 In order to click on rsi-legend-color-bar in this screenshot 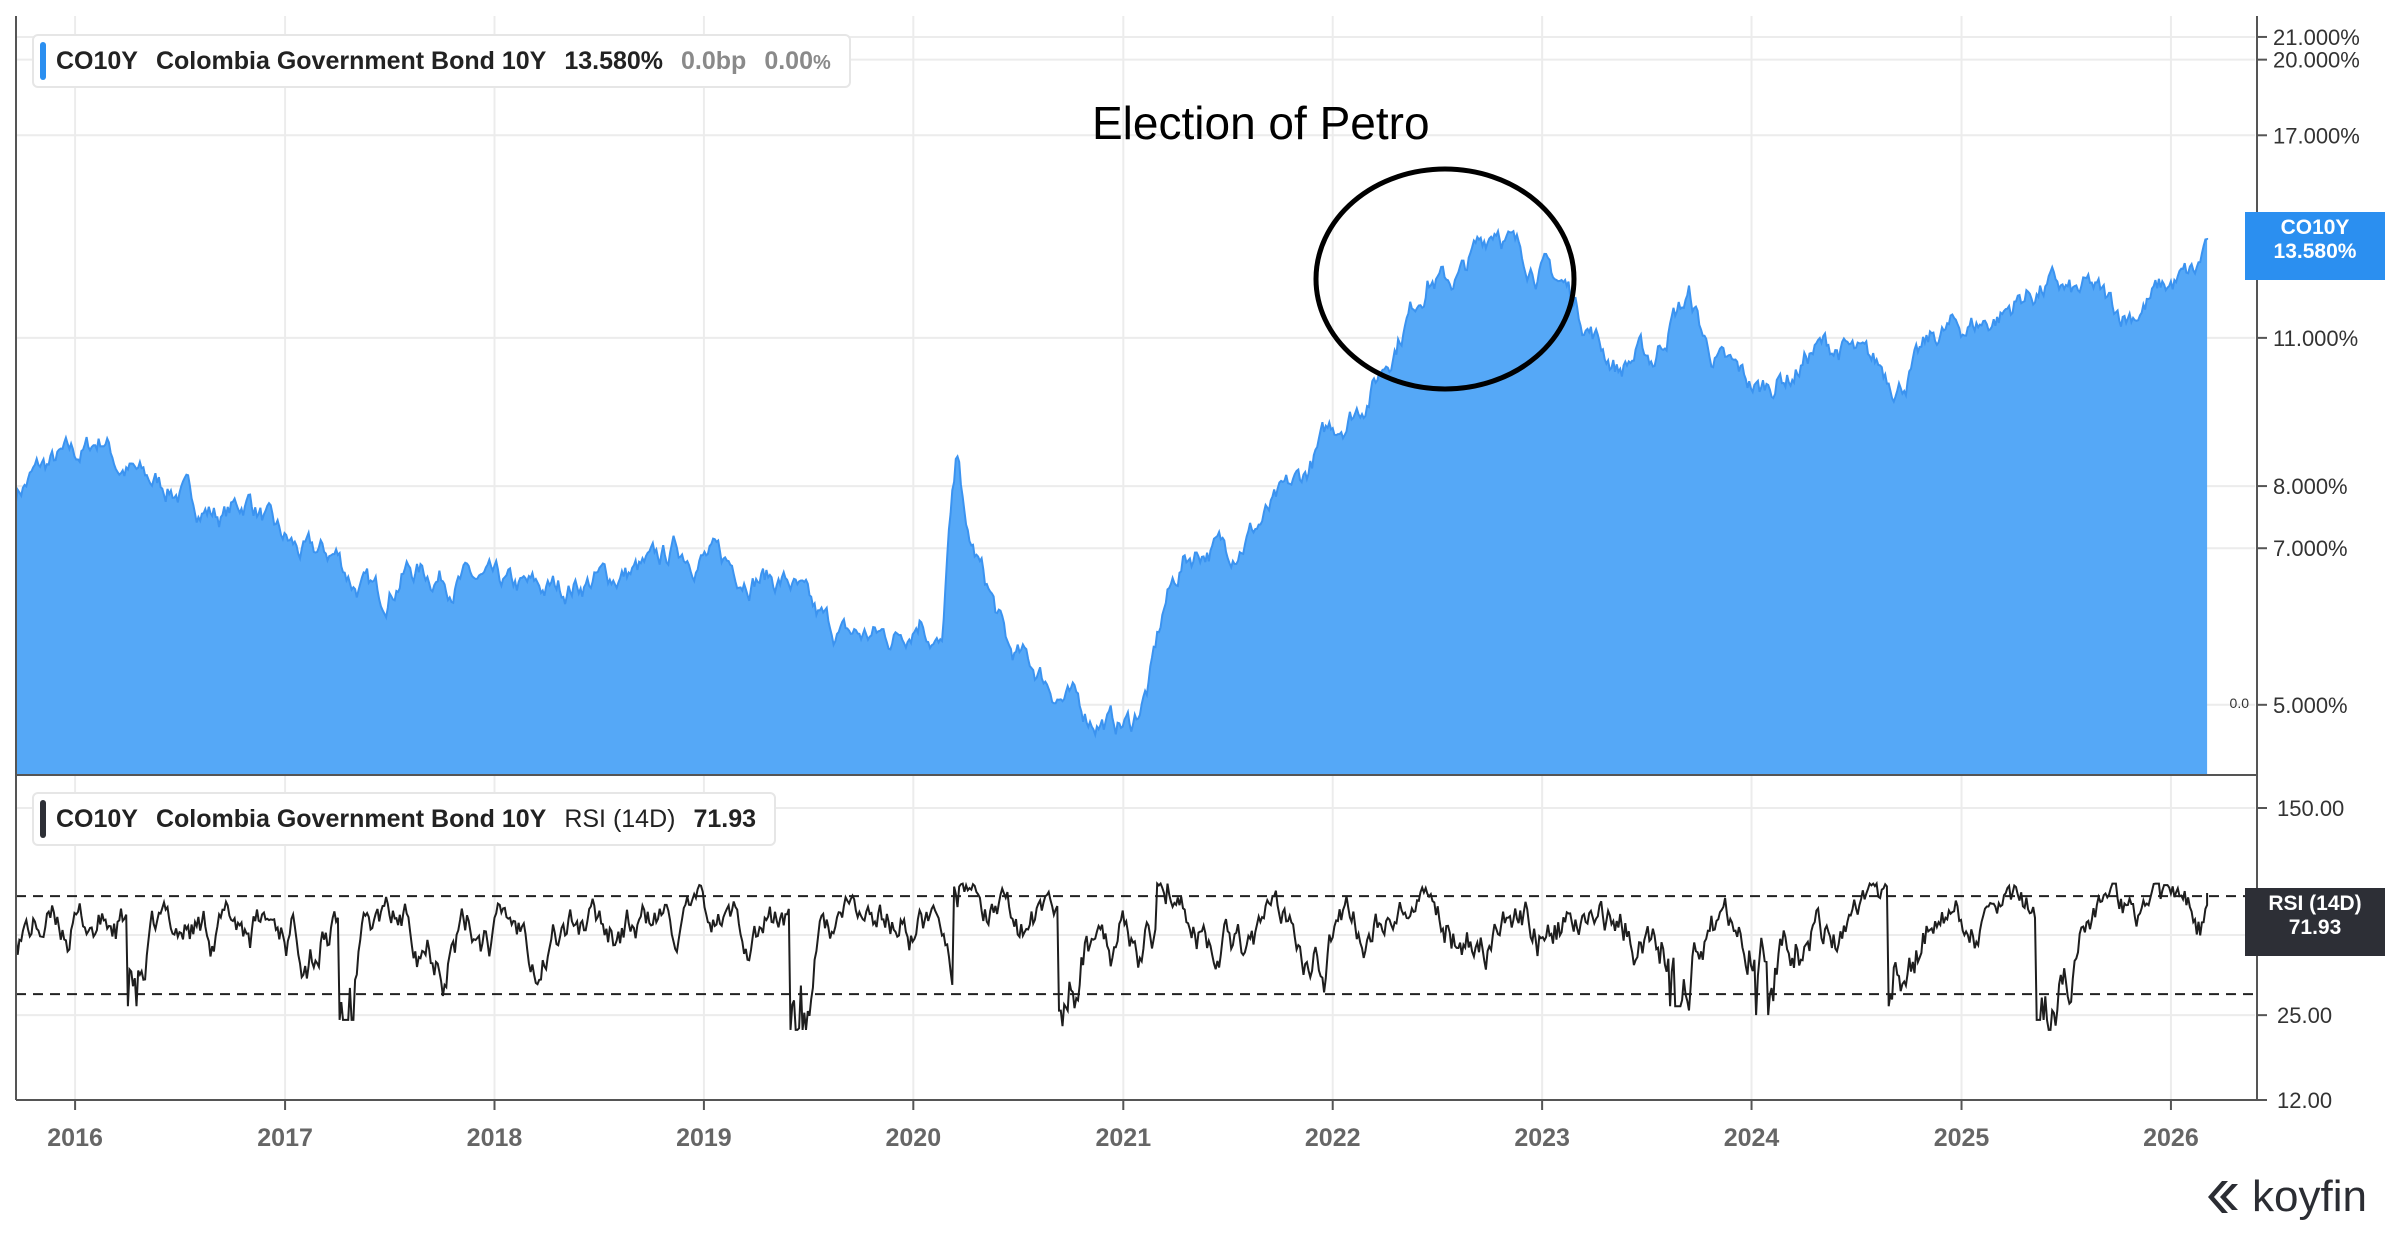, I will do `click(43, 819)`.